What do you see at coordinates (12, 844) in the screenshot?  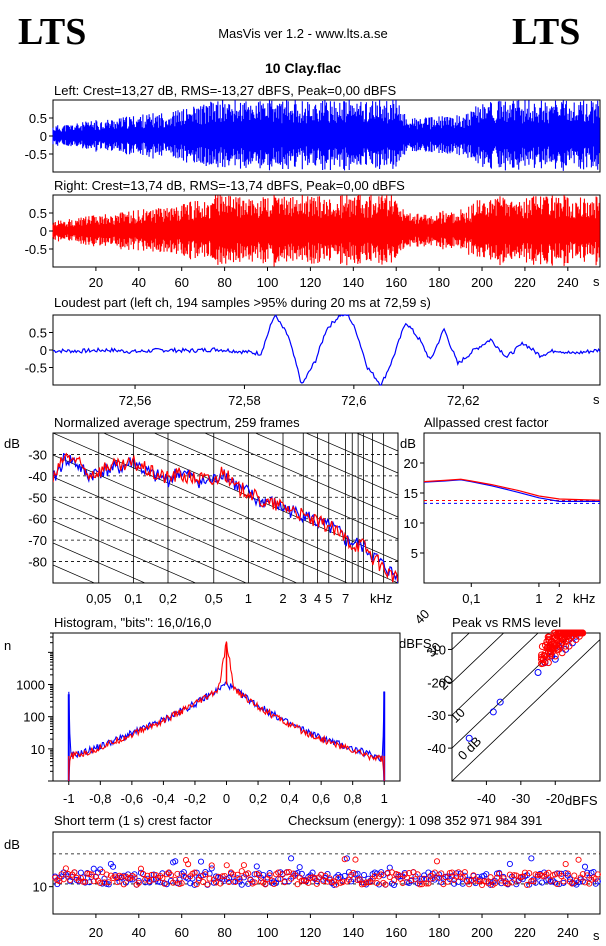 I see `short-term-ylabel: dB` at bounding box center [12, 844].